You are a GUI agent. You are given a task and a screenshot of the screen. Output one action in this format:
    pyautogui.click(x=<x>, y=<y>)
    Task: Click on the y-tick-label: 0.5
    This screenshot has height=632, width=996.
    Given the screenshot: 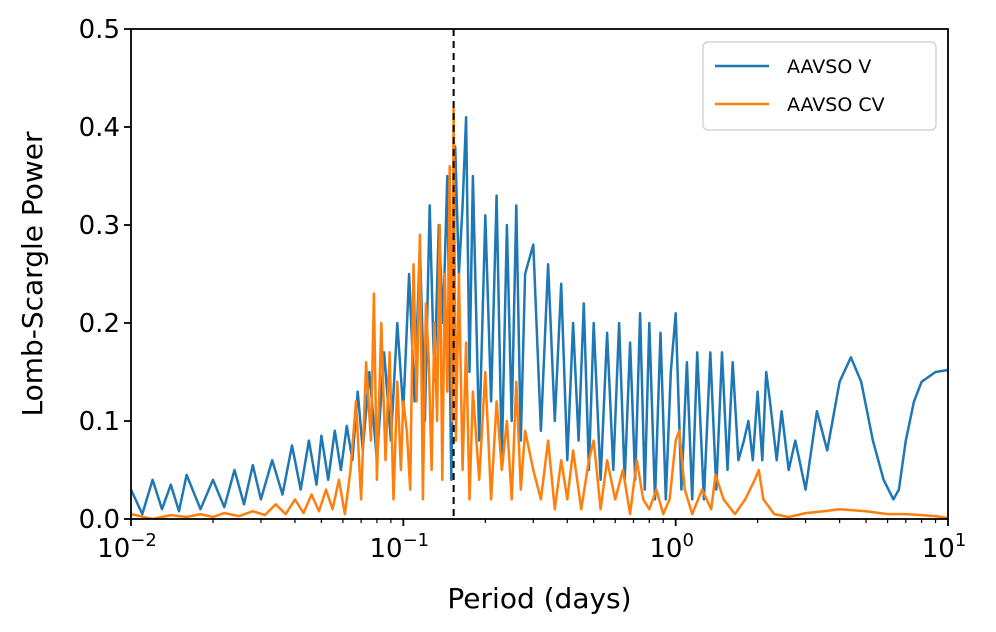 What is the action you would take?
    pyautogui.click(x=99, y=30)
    